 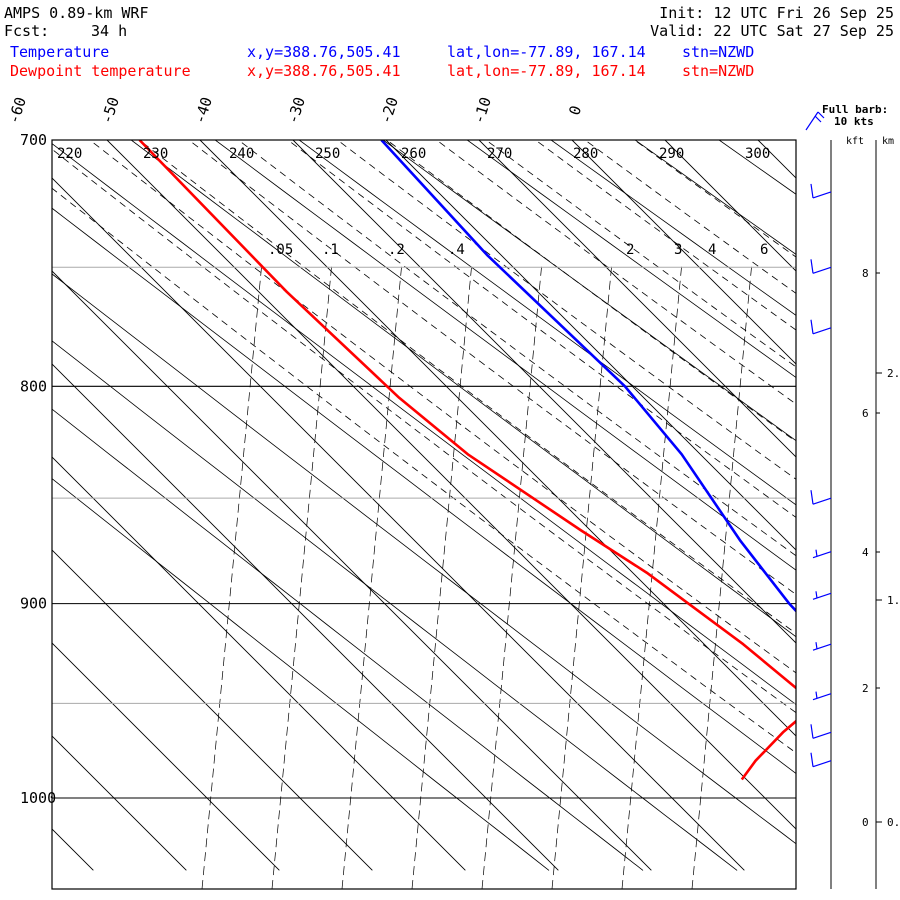 I want to click on mixing-ratio-label: 6, so click(x=764, y=250).